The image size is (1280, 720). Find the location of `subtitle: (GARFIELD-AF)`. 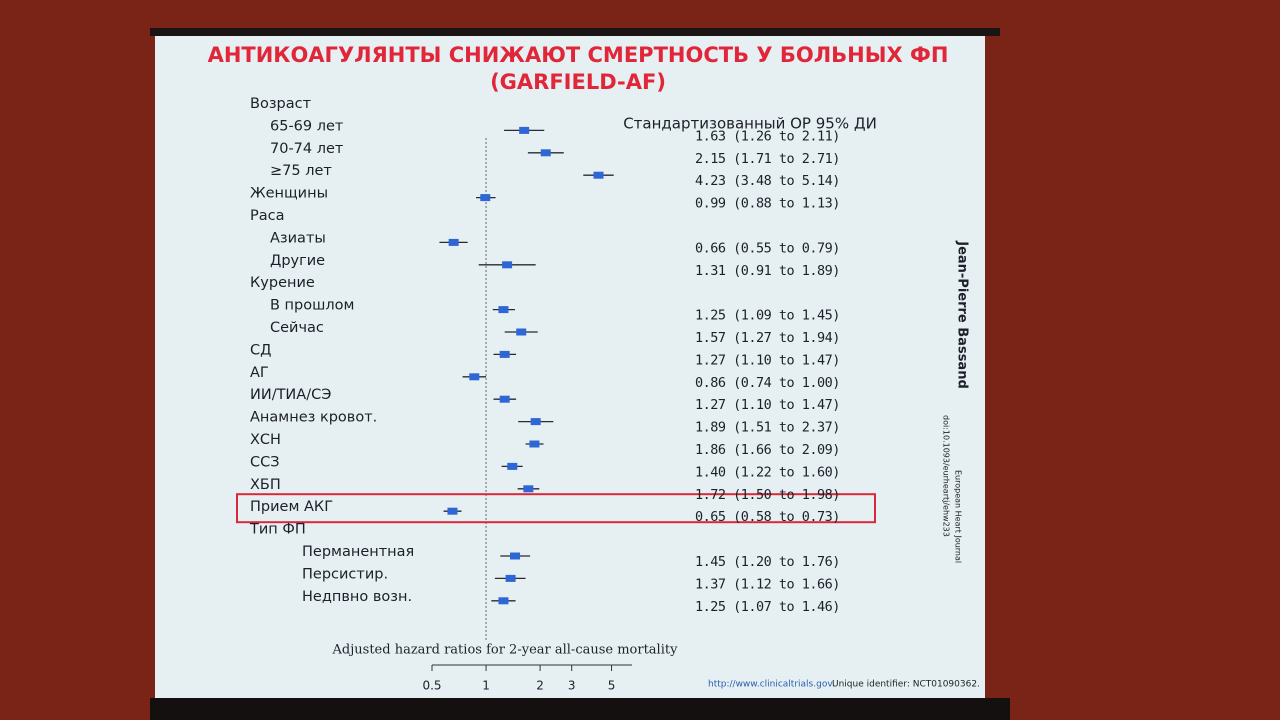

subtitle: (GARFIELD-AF) is located at coordinates (578, 82).